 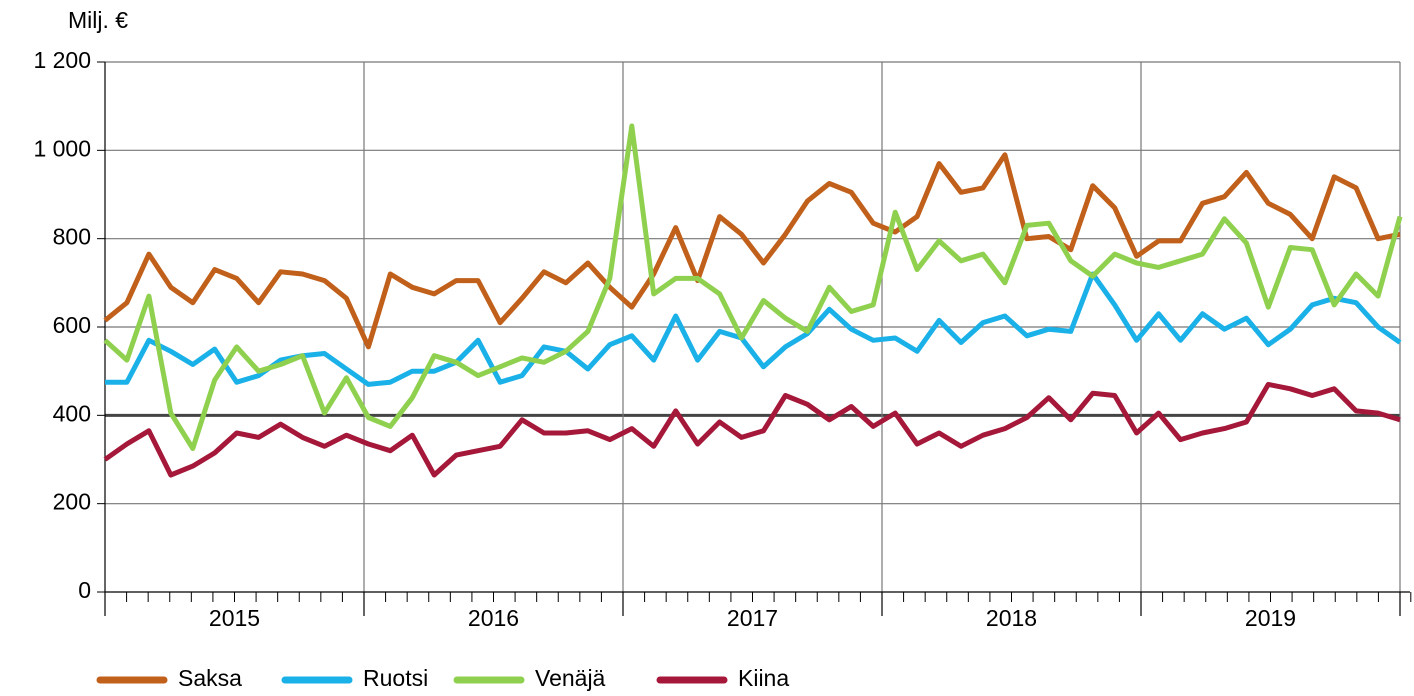 What do you see at coordinates (1270, 618) in the screenshot?
I see `x-tick-label: 2019` at bounding box center [1270, 618].